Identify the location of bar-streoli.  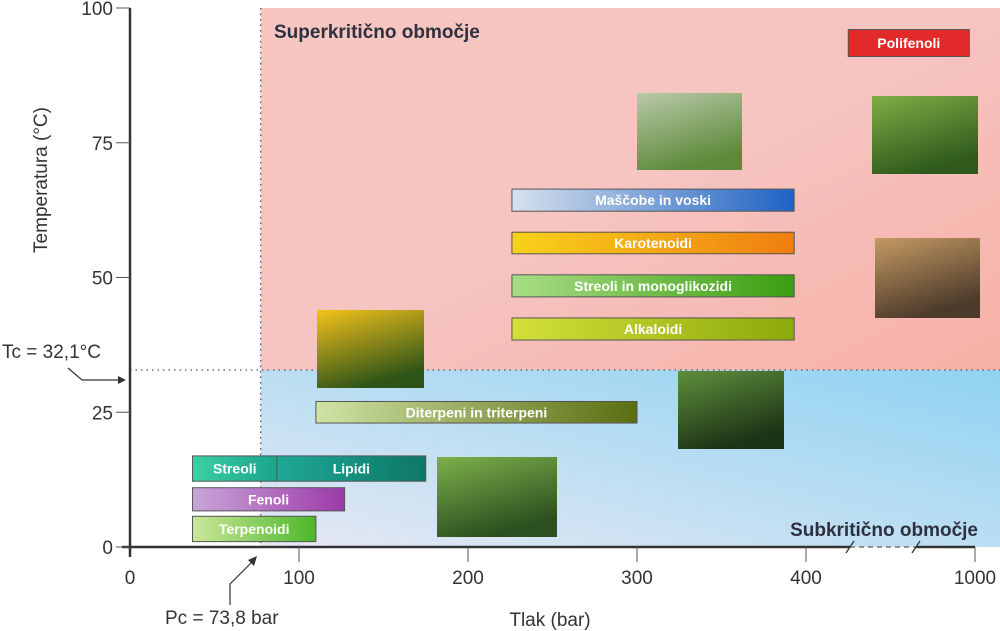
(235, 468).